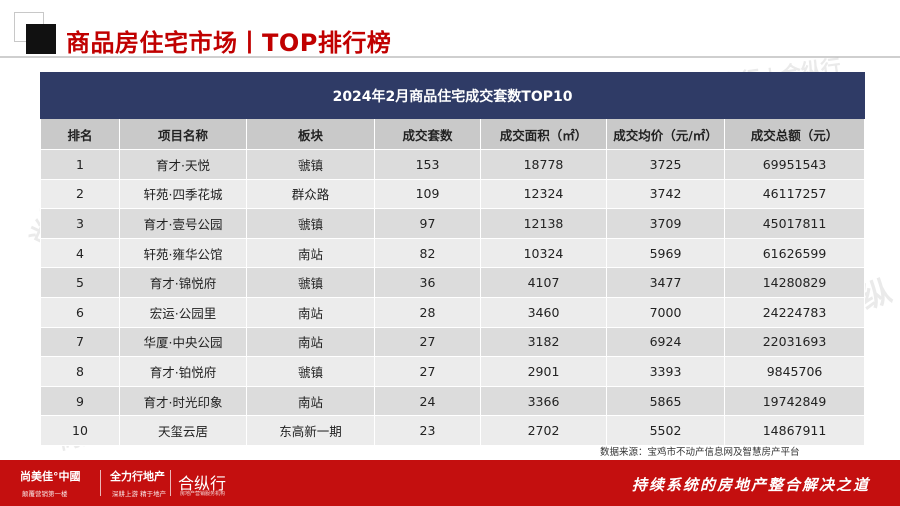  What do you see at coordinates (183, 371) in the screenshot?
I see `table-cell: 育才·铂悦府` at bounding box center [183, 371].